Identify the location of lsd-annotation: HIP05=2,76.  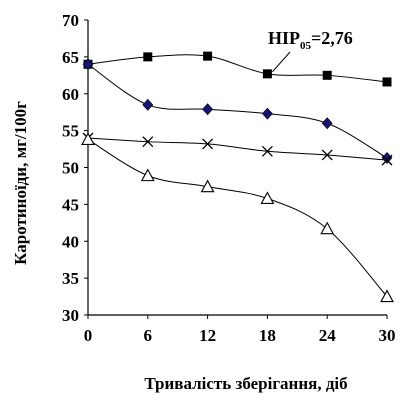
(310, 50).